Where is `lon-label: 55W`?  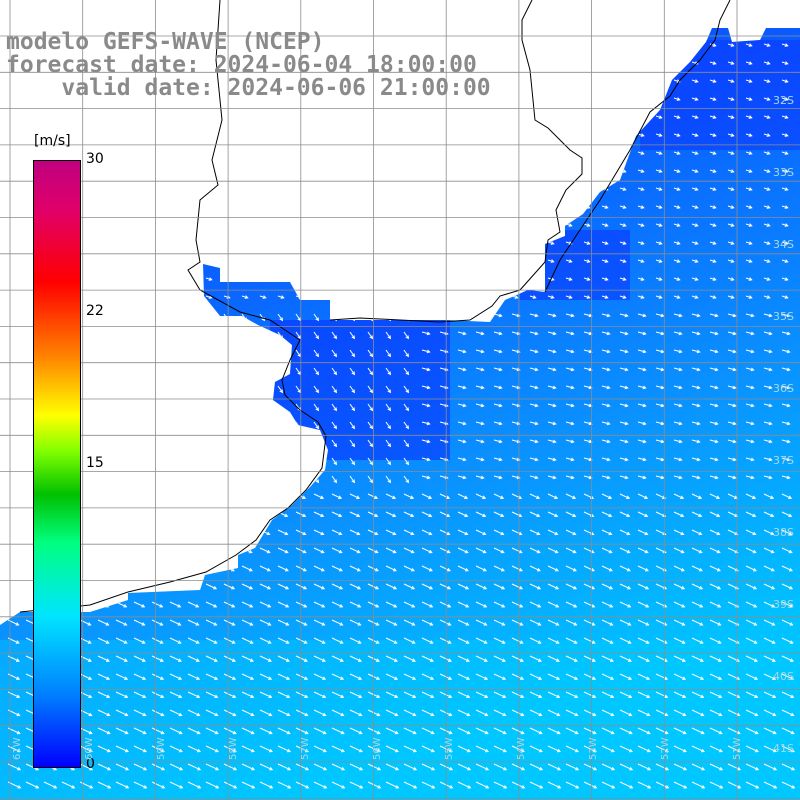 lon-label: 55W is located at coordinates (449, 748).